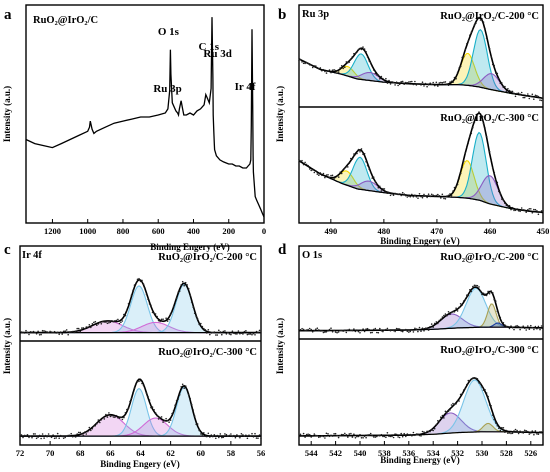  What do you see at coordinates (87, 231) in the screenshot?
I see `x-tick-label: 1000` at bounding box center [87, 231].